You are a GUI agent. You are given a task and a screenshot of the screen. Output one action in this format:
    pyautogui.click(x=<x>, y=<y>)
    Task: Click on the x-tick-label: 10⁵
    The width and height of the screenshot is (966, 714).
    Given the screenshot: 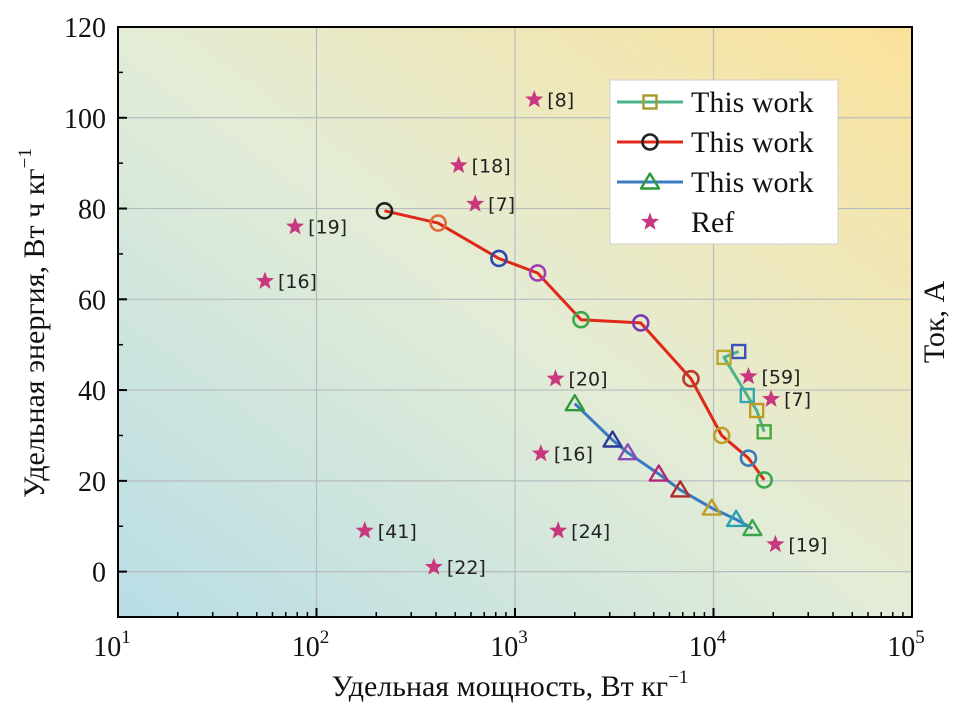 What is the action you would take?
    pyautogui.click(x=906, y=645)
    